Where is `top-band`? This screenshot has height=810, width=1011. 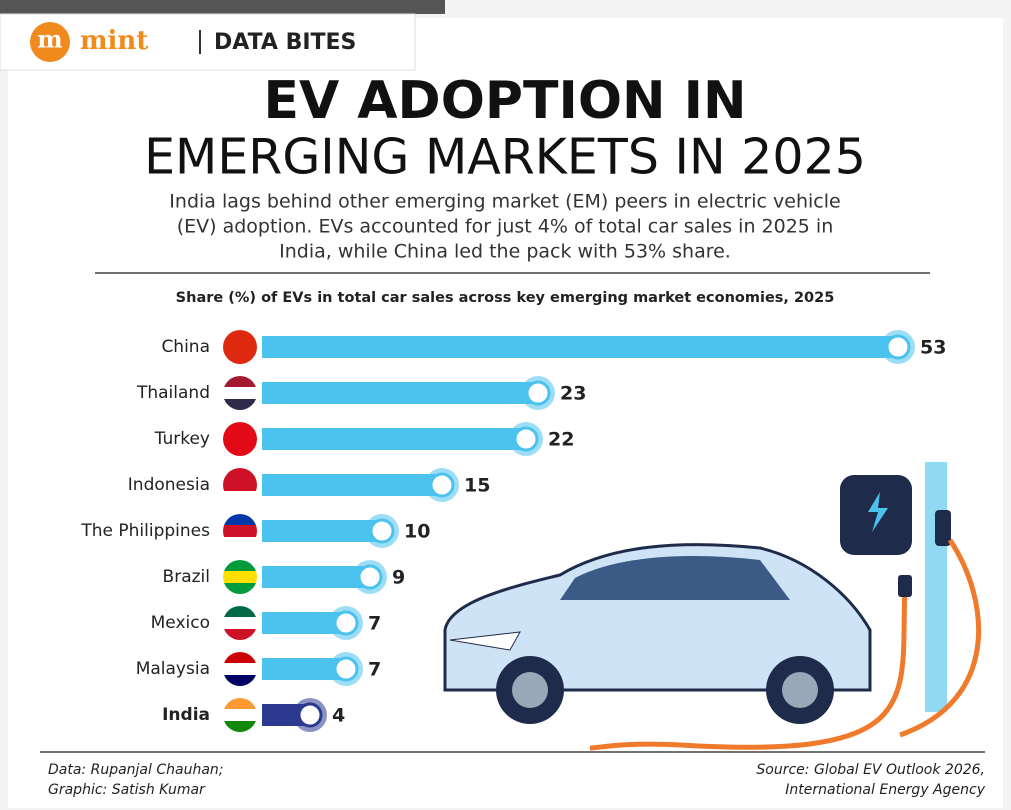
top-band is located at coordinates (222, 7).